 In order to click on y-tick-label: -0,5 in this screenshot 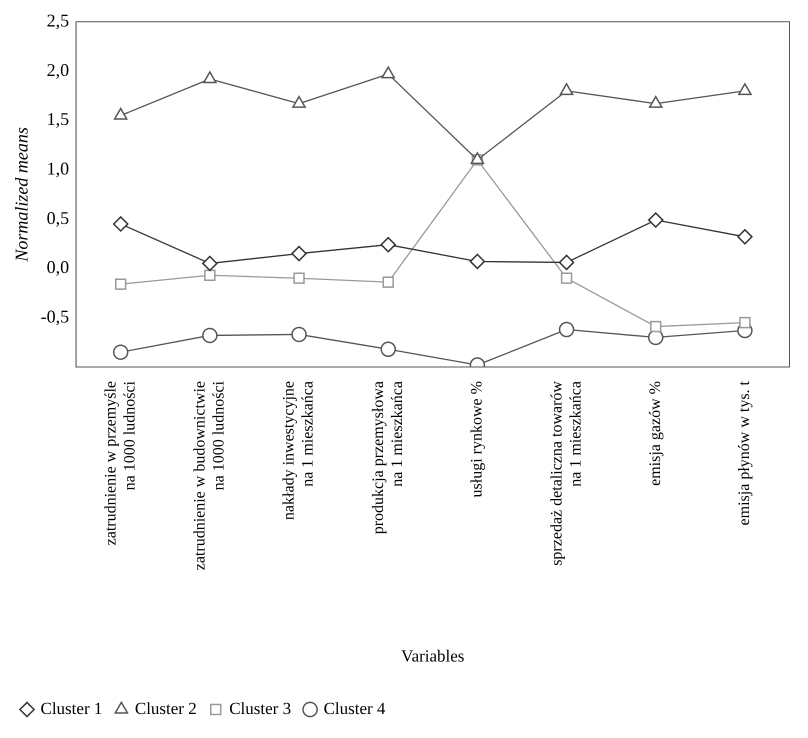, I will do `click(55, 316)`.